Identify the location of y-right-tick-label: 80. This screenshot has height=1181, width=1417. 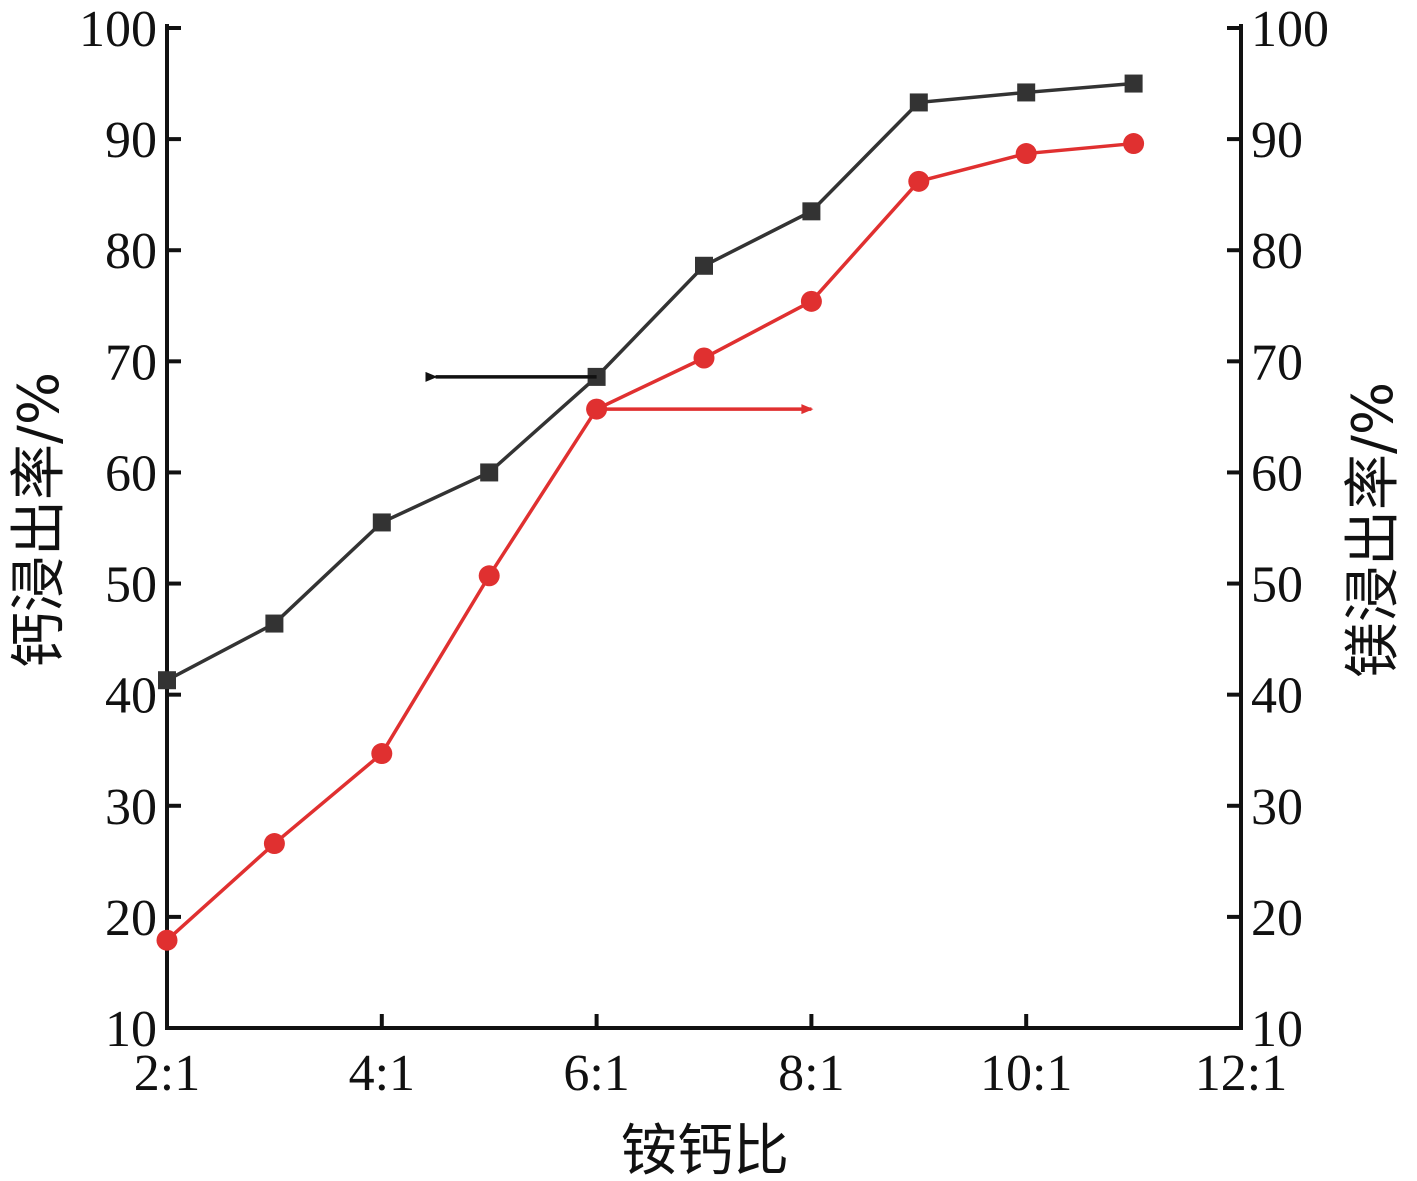
(1277, 251).